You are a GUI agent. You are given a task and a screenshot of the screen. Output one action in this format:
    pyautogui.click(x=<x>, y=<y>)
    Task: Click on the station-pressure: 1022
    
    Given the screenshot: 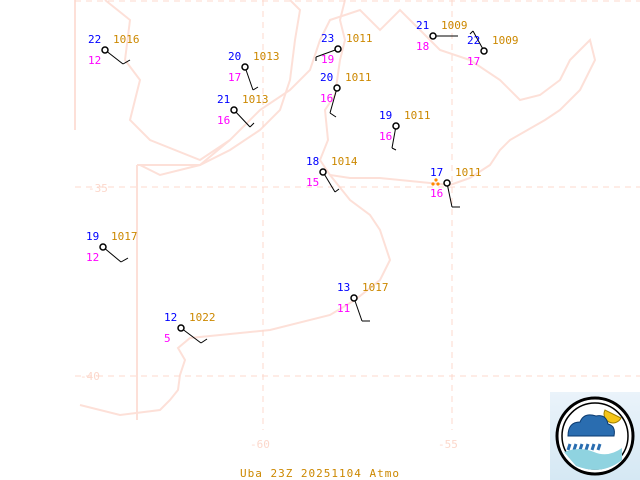 What is the action you would take?
    pyautogui.click(x=202, y=317)
    